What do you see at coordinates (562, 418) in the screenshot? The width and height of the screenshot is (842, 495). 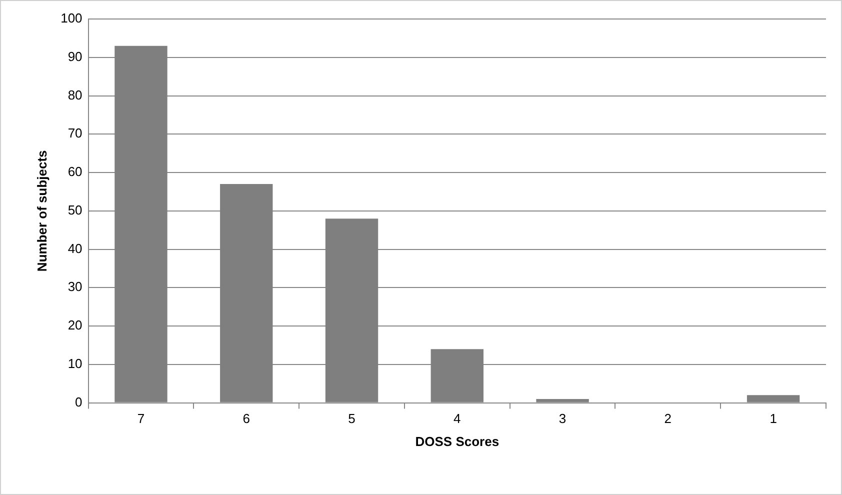 I see `x-tick-label: 3` at bounding box center [562, 418].